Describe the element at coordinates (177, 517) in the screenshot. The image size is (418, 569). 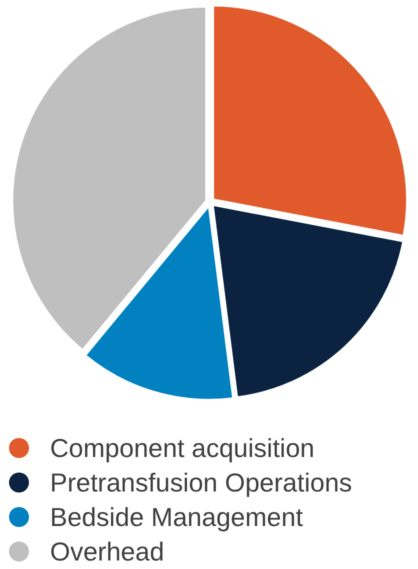
I see `legend-label: Bedside Management` at that location.